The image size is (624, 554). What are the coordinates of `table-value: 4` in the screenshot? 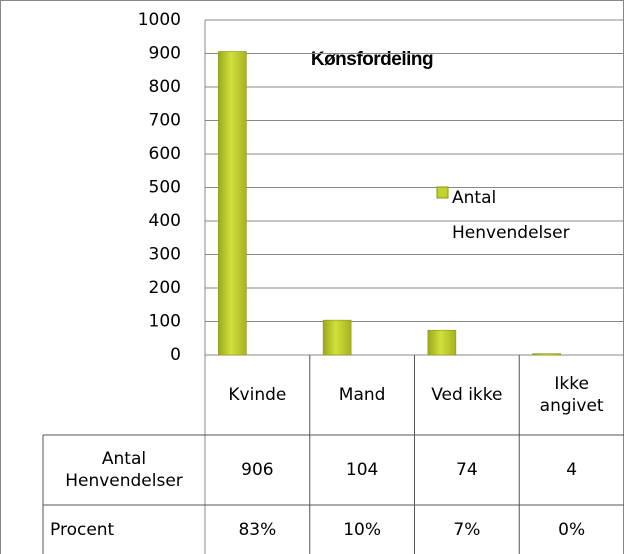 It's located at (572, 470).